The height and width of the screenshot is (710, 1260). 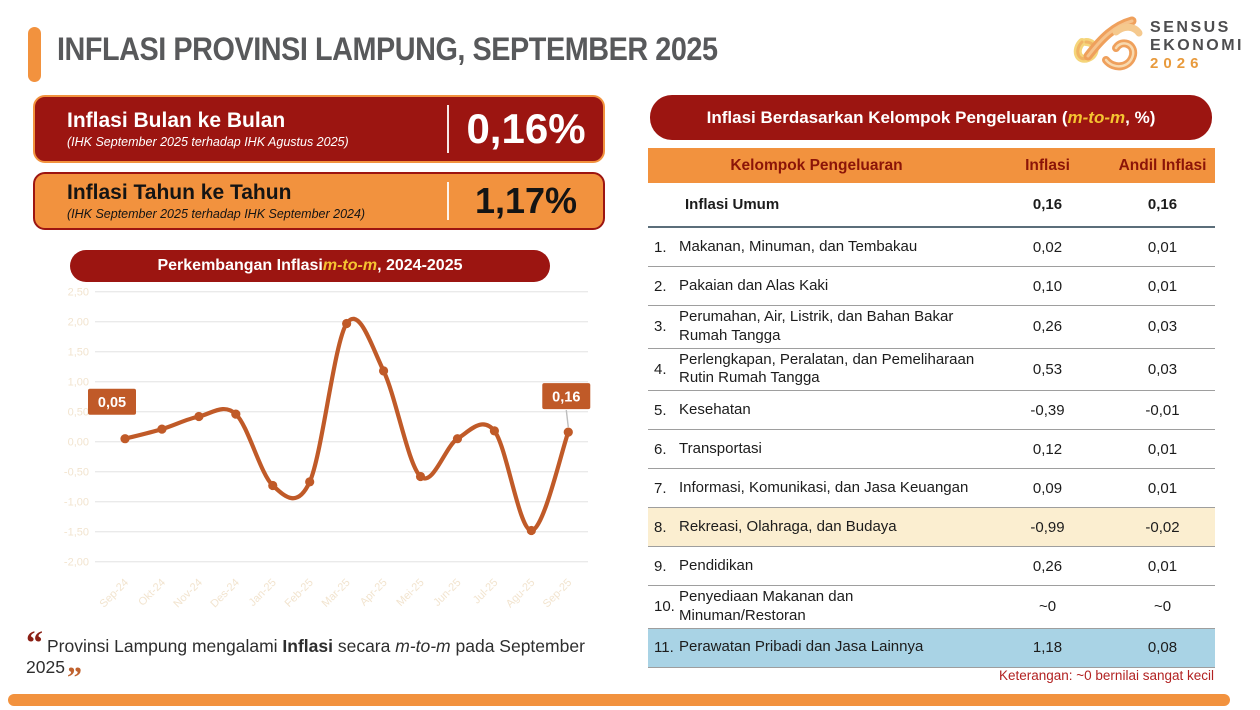 What do you see at coordinates (1106, 675) in the screenshot?
I see `footnote: Keterangan: ~0 bernilai sangat kecil` at bounding box center [1106, 675].